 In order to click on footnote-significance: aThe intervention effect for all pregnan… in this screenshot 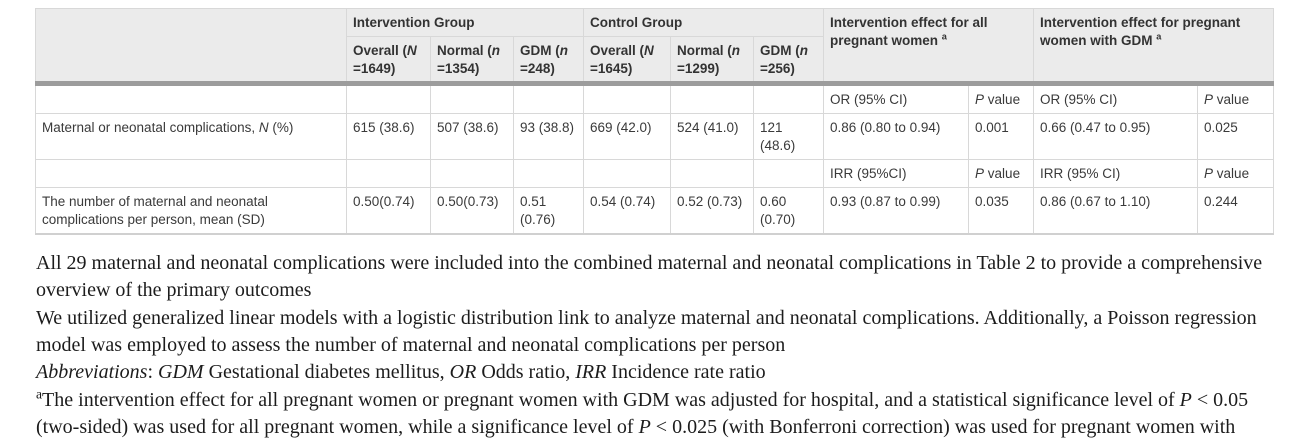, I will do `click(642, 415)`.